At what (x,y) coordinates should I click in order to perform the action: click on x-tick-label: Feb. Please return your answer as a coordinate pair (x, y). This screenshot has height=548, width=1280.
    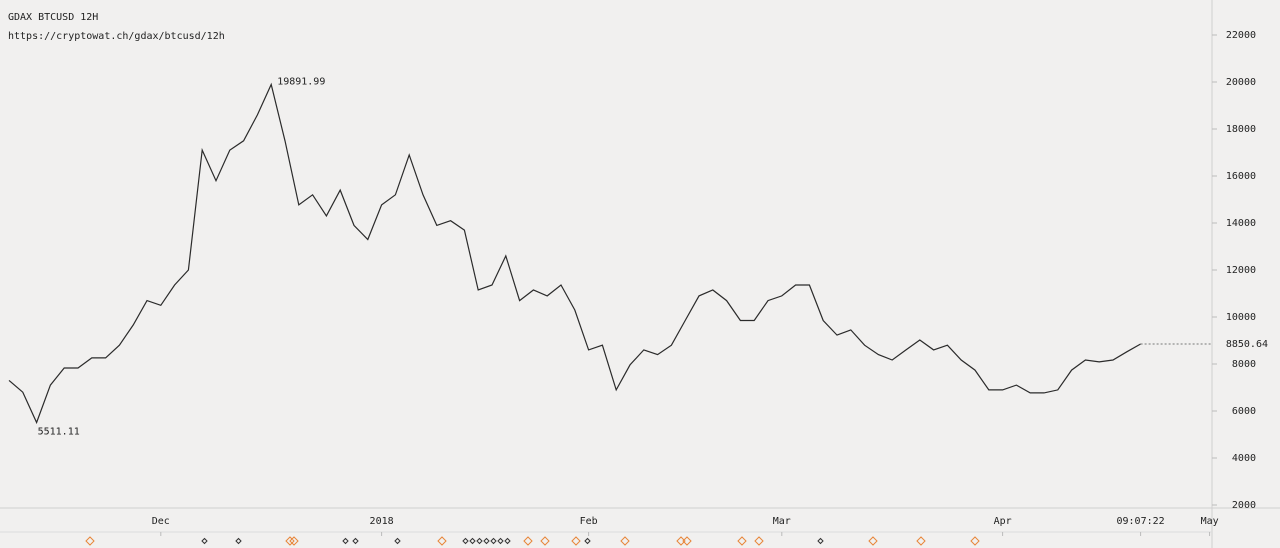
    Looking at the image, I should click on (589, 521).